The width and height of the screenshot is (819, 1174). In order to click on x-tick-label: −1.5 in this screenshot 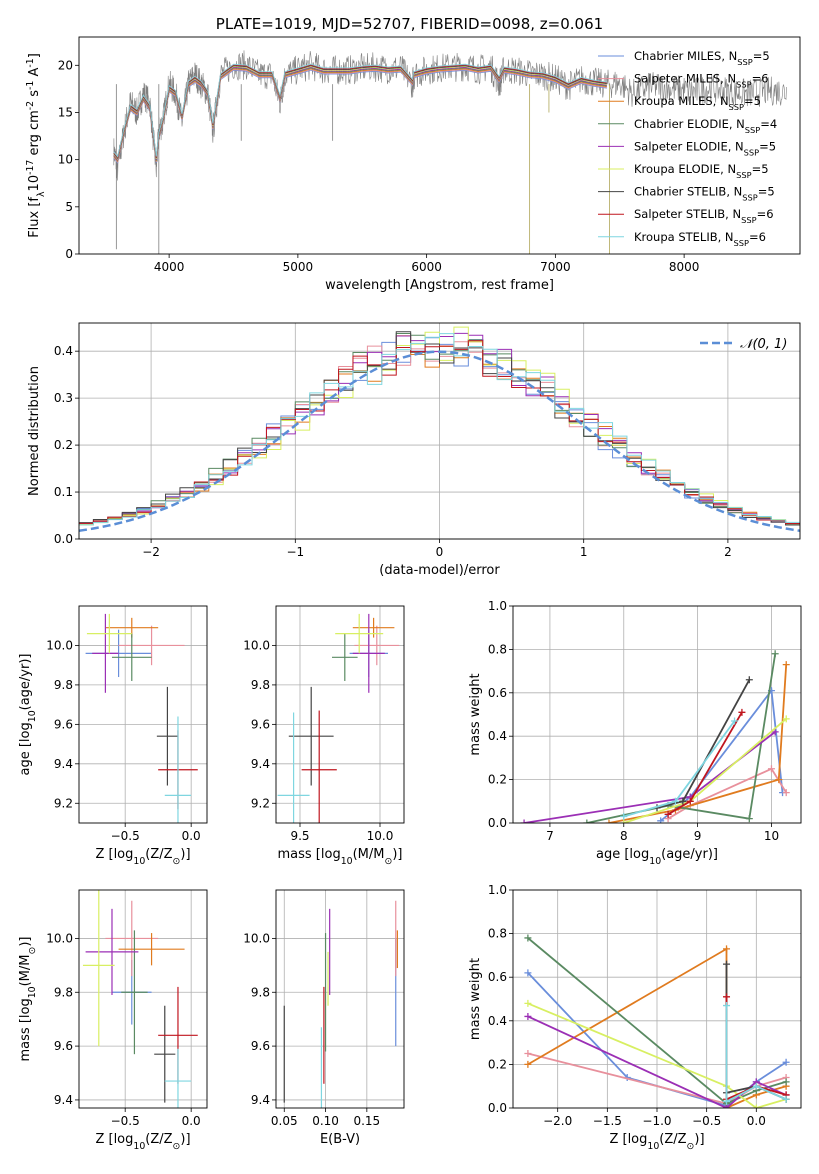, I will do `click(607, 1121)`.